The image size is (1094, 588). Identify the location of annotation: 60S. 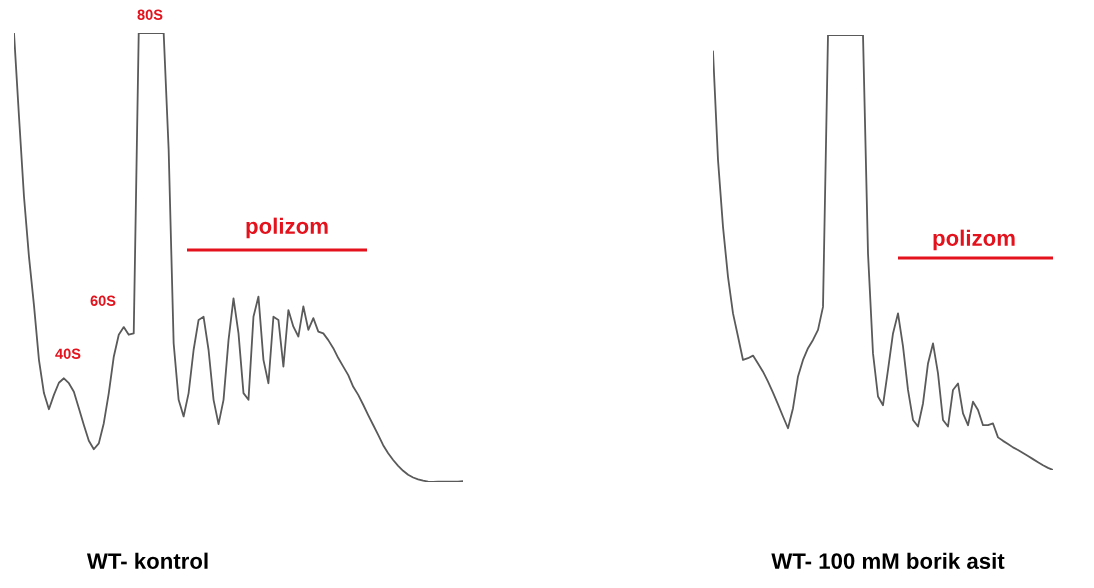
(103, 300).